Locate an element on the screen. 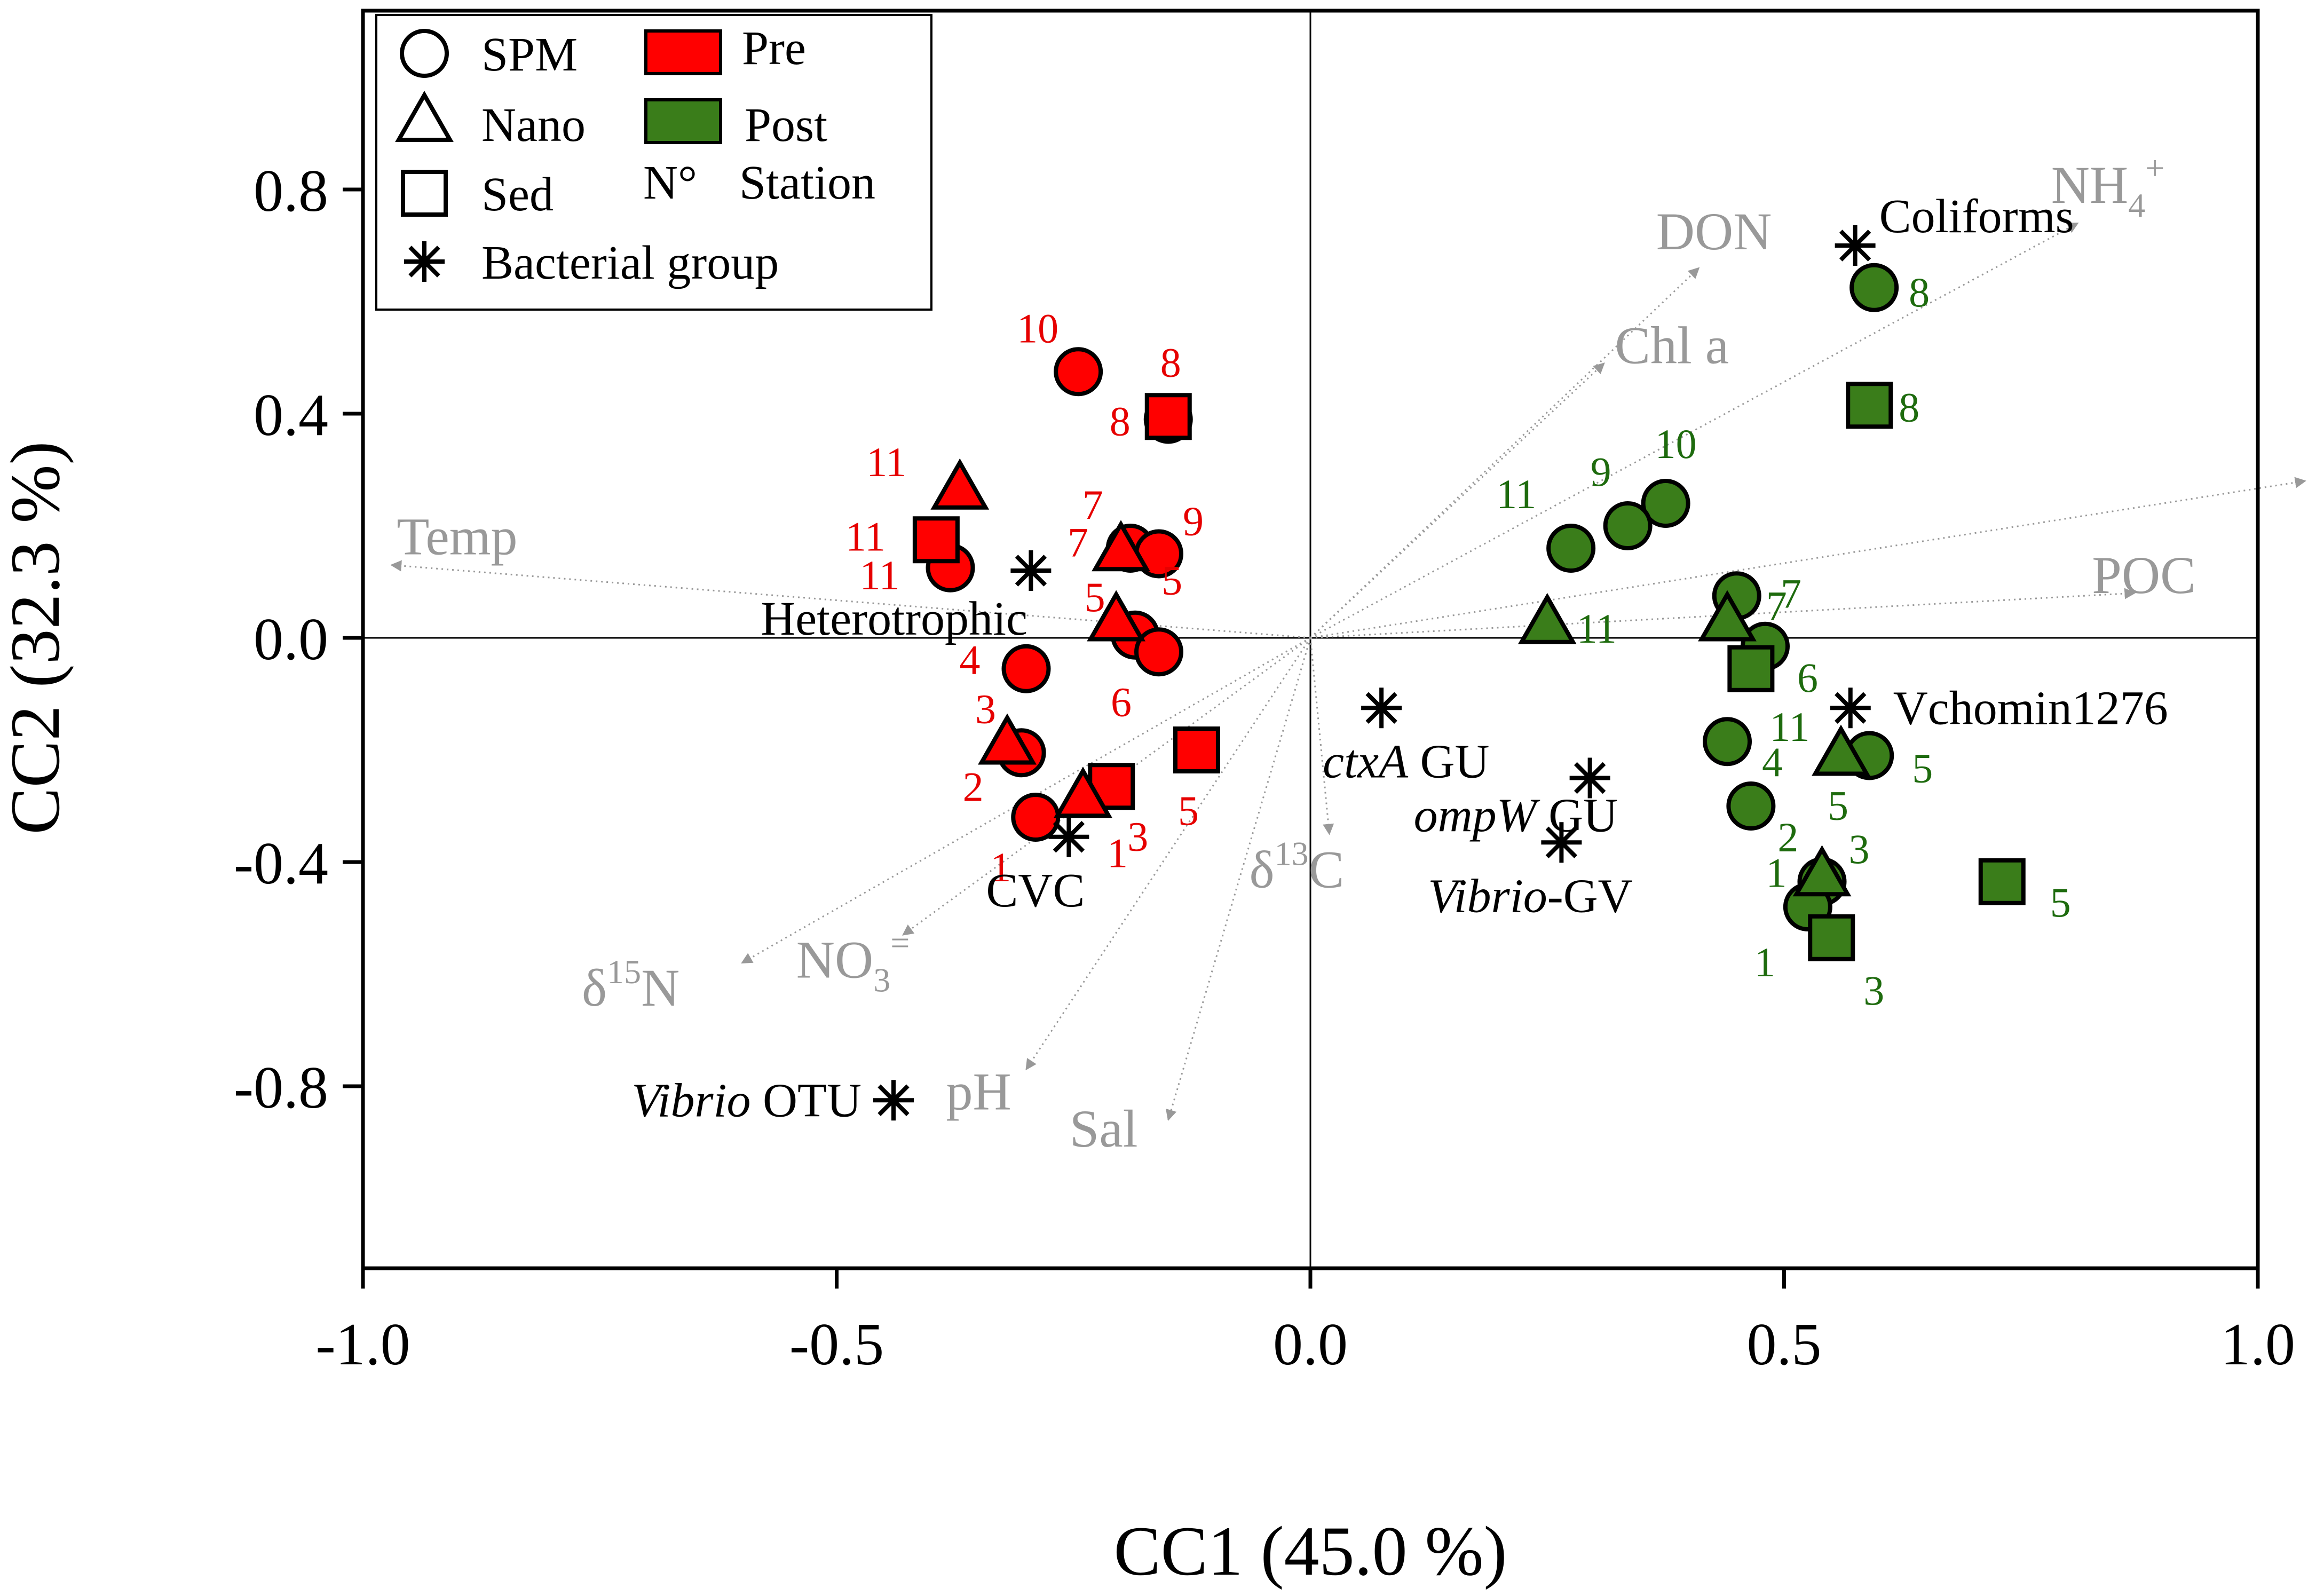 Image resolution: width=2308 pixels, height=1596 pixels. env-label-temp: Temp is located at coordinates (457, 536).